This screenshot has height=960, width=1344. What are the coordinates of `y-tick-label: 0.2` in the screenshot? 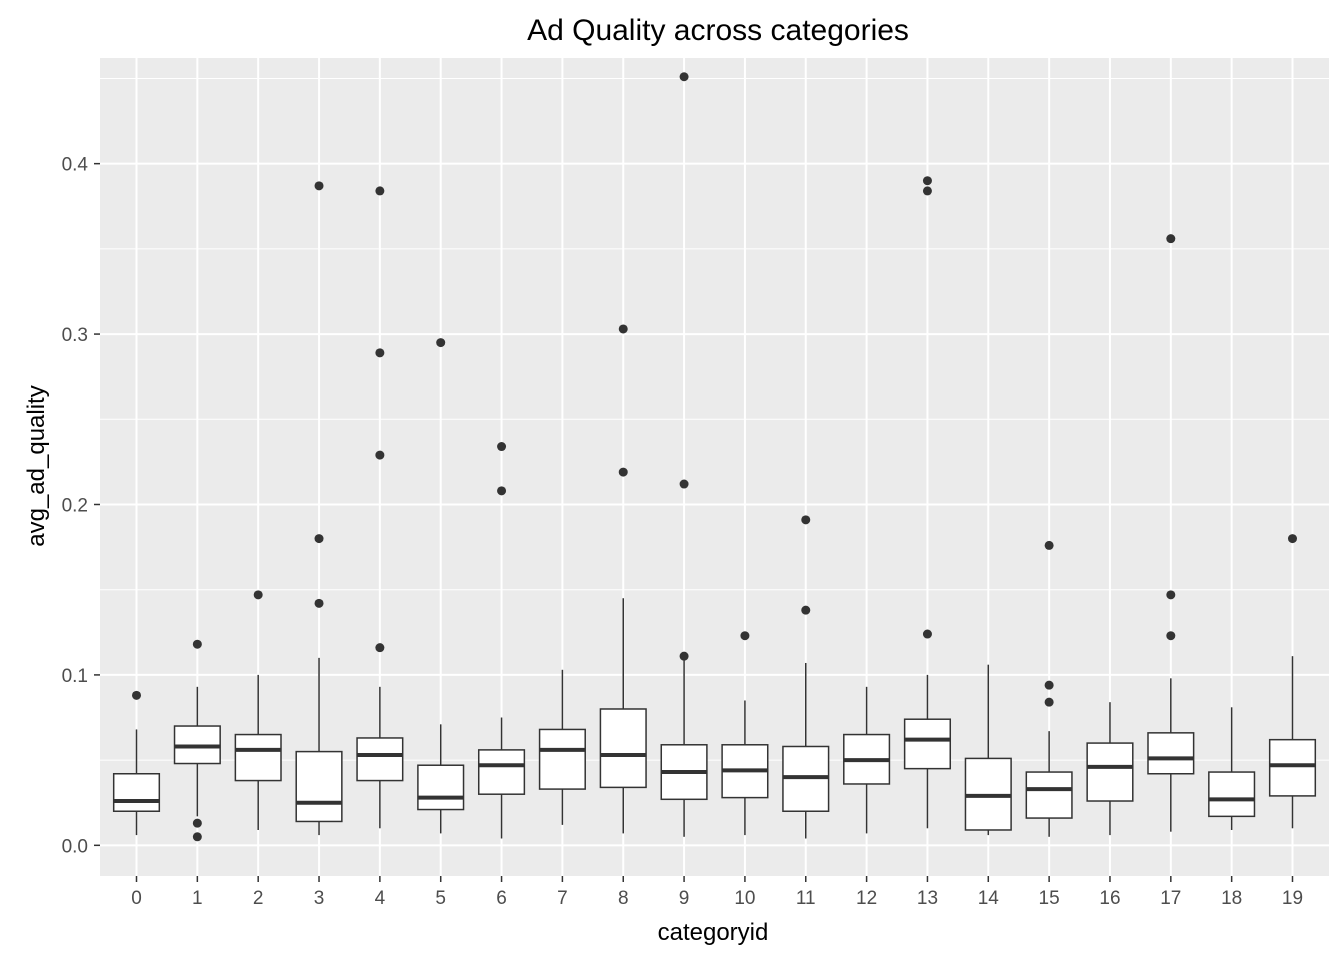 It's located at (75, 505).